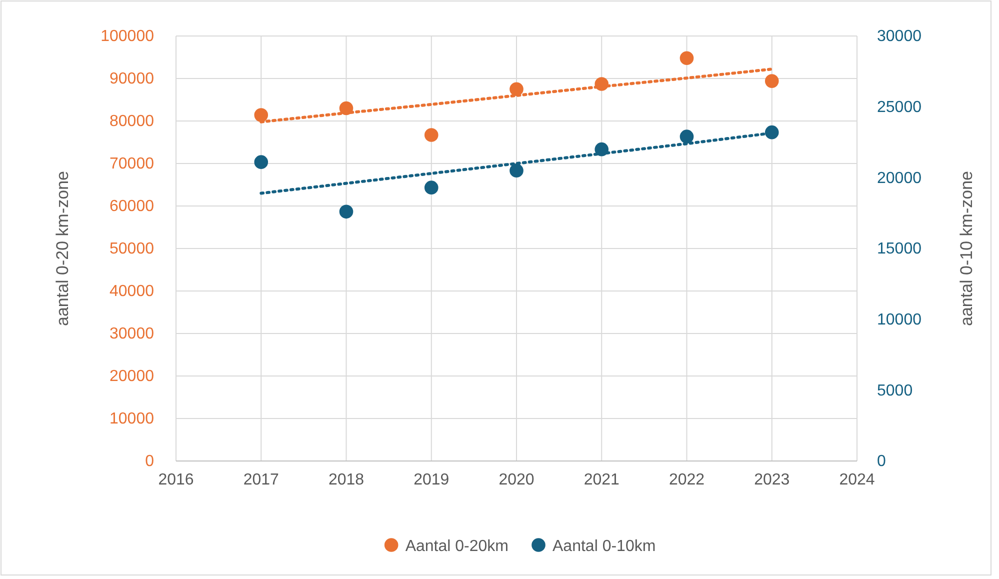  What do you see at coordinates (132, 377) in the screenshot?
I see `y-tick-label: 20000` at bounding box center [132, 377].